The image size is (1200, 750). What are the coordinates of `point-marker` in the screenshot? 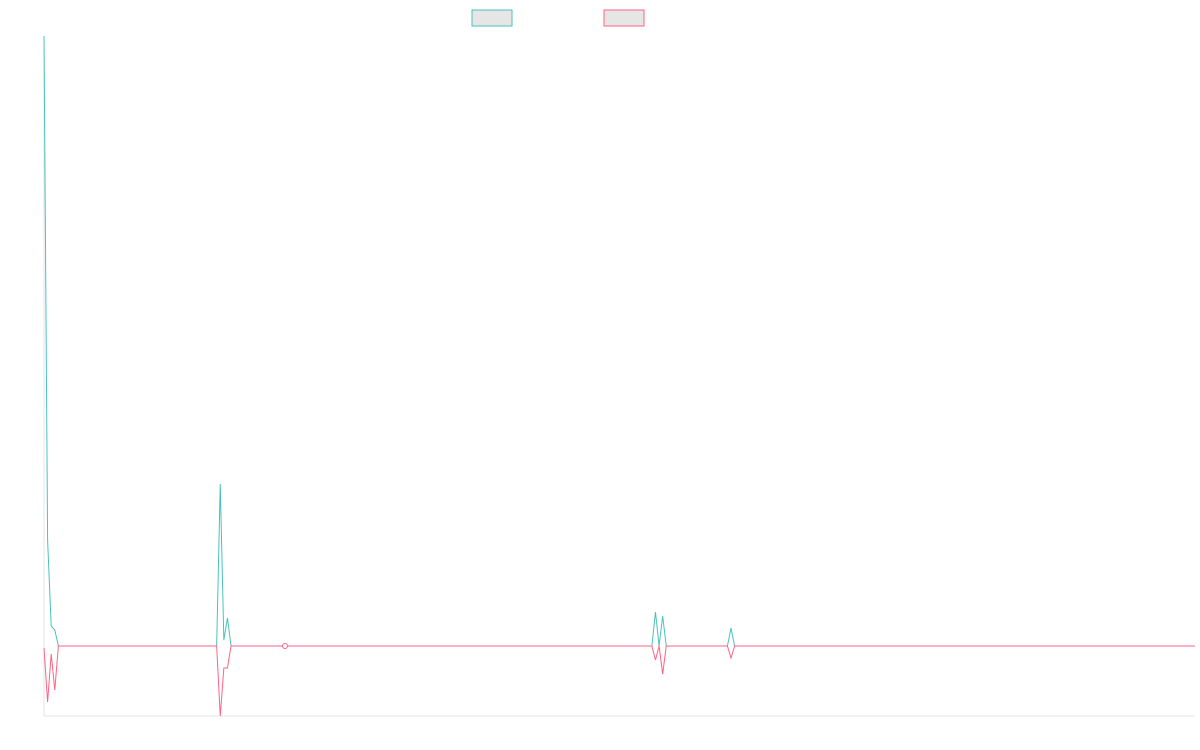 It's located at (284, 646).